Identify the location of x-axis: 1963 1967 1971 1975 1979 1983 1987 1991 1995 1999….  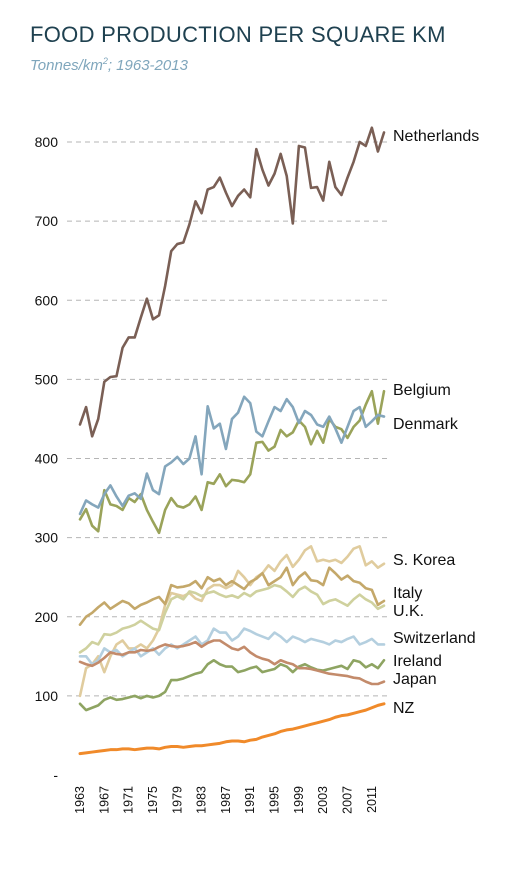
(226, 800).